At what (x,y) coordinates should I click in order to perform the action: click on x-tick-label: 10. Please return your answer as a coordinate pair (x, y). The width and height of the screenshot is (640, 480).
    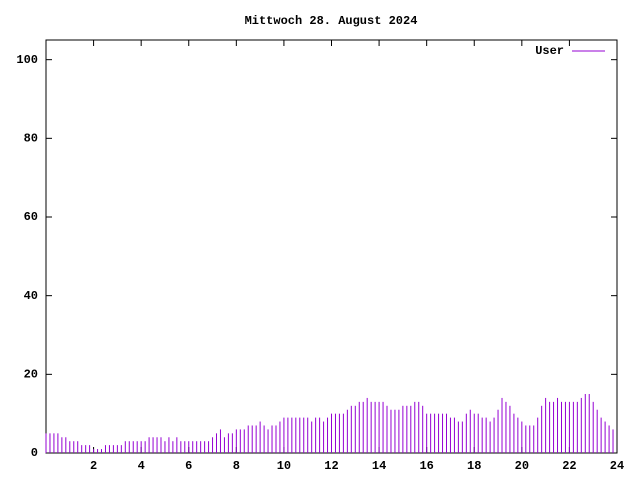
    Looking at the image, I should click on (284, 466).